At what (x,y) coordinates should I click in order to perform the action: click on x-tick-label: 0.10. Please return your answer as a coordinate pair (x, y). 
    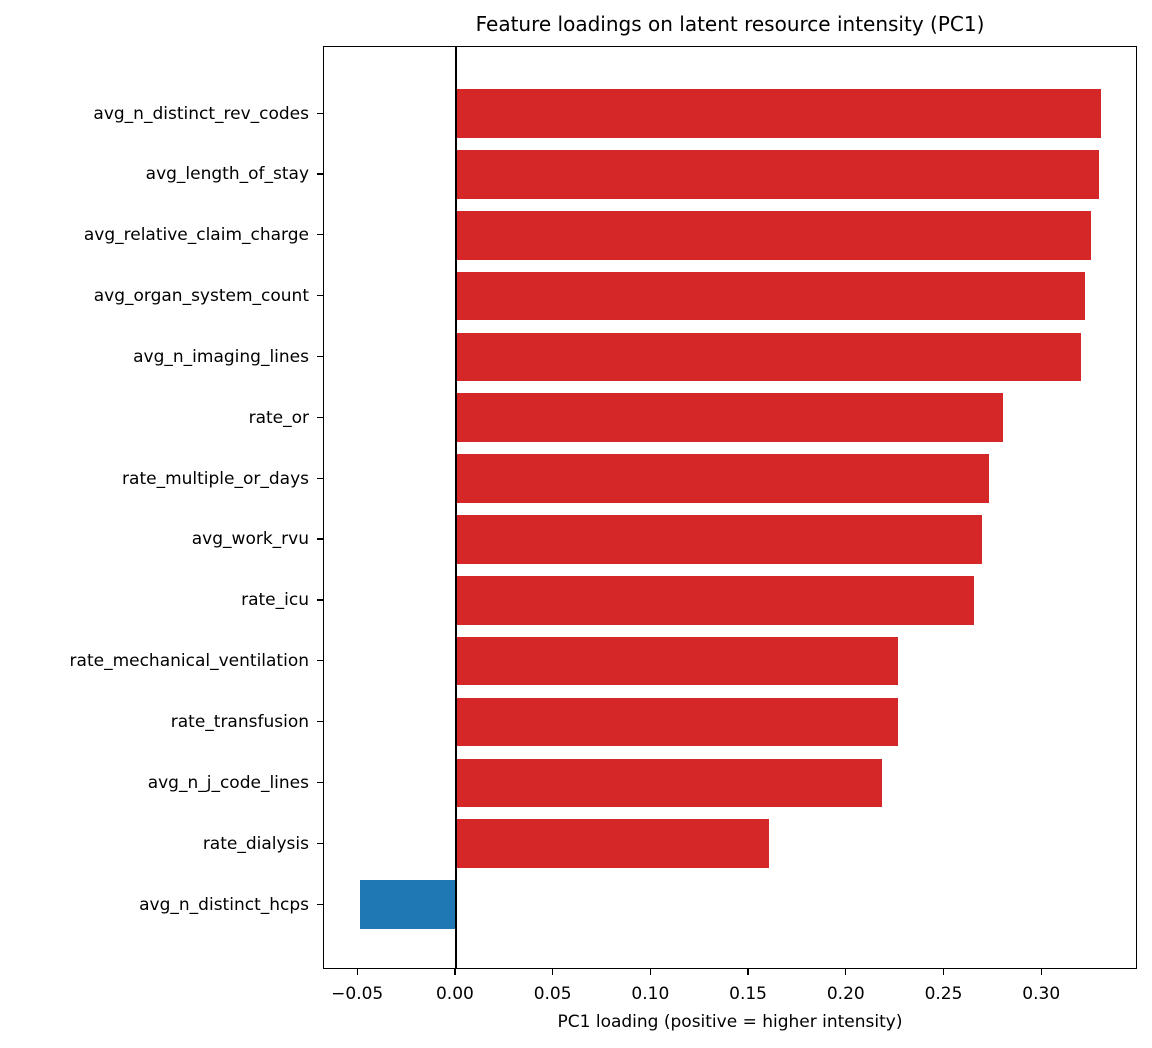
    Looking at the image, I should click on (650, 994).